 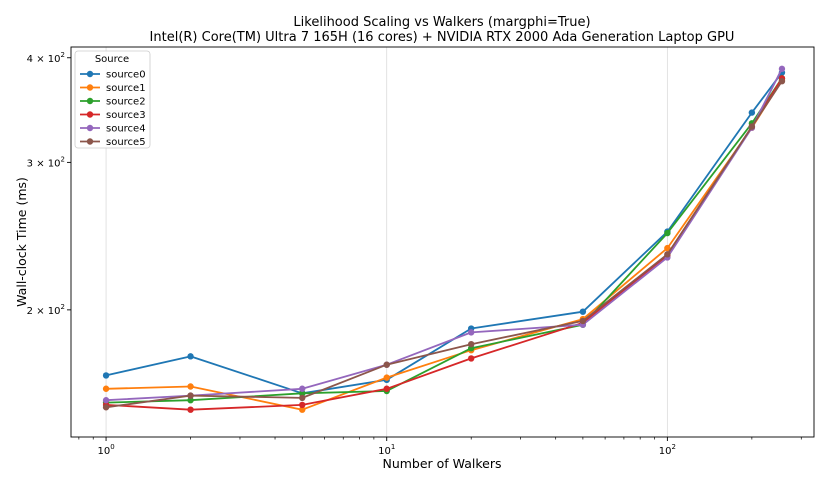 I want to click on x-tick-label: 10², so click(x=667, y=450).